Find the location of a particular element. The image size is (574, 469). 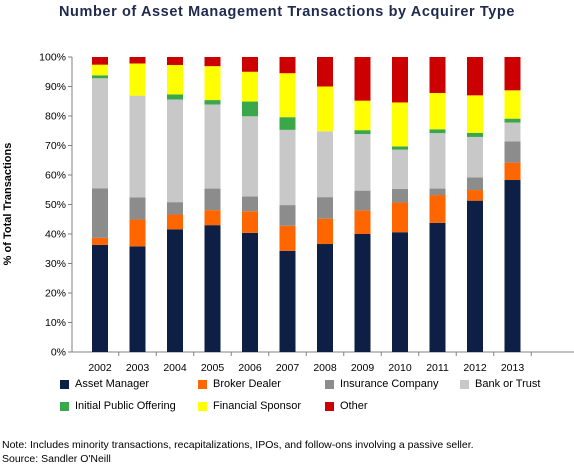

legend-label: Broker Dealer is located at coordinates (247, 384).